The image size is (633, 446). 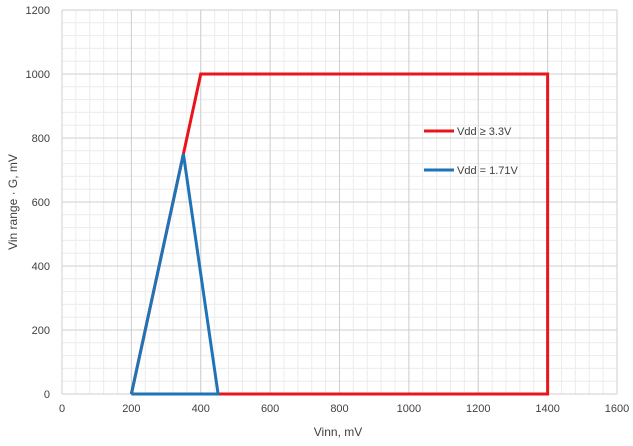 I want to click on x-tick-label: 1000, so click(x=409, y=409).